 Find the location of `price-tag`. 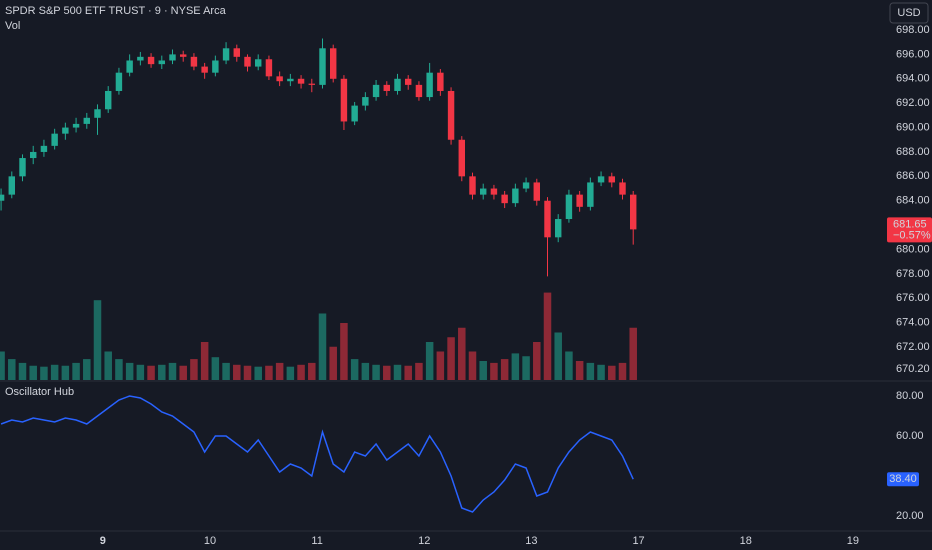

price-tag is located at coordinates (909, 230).